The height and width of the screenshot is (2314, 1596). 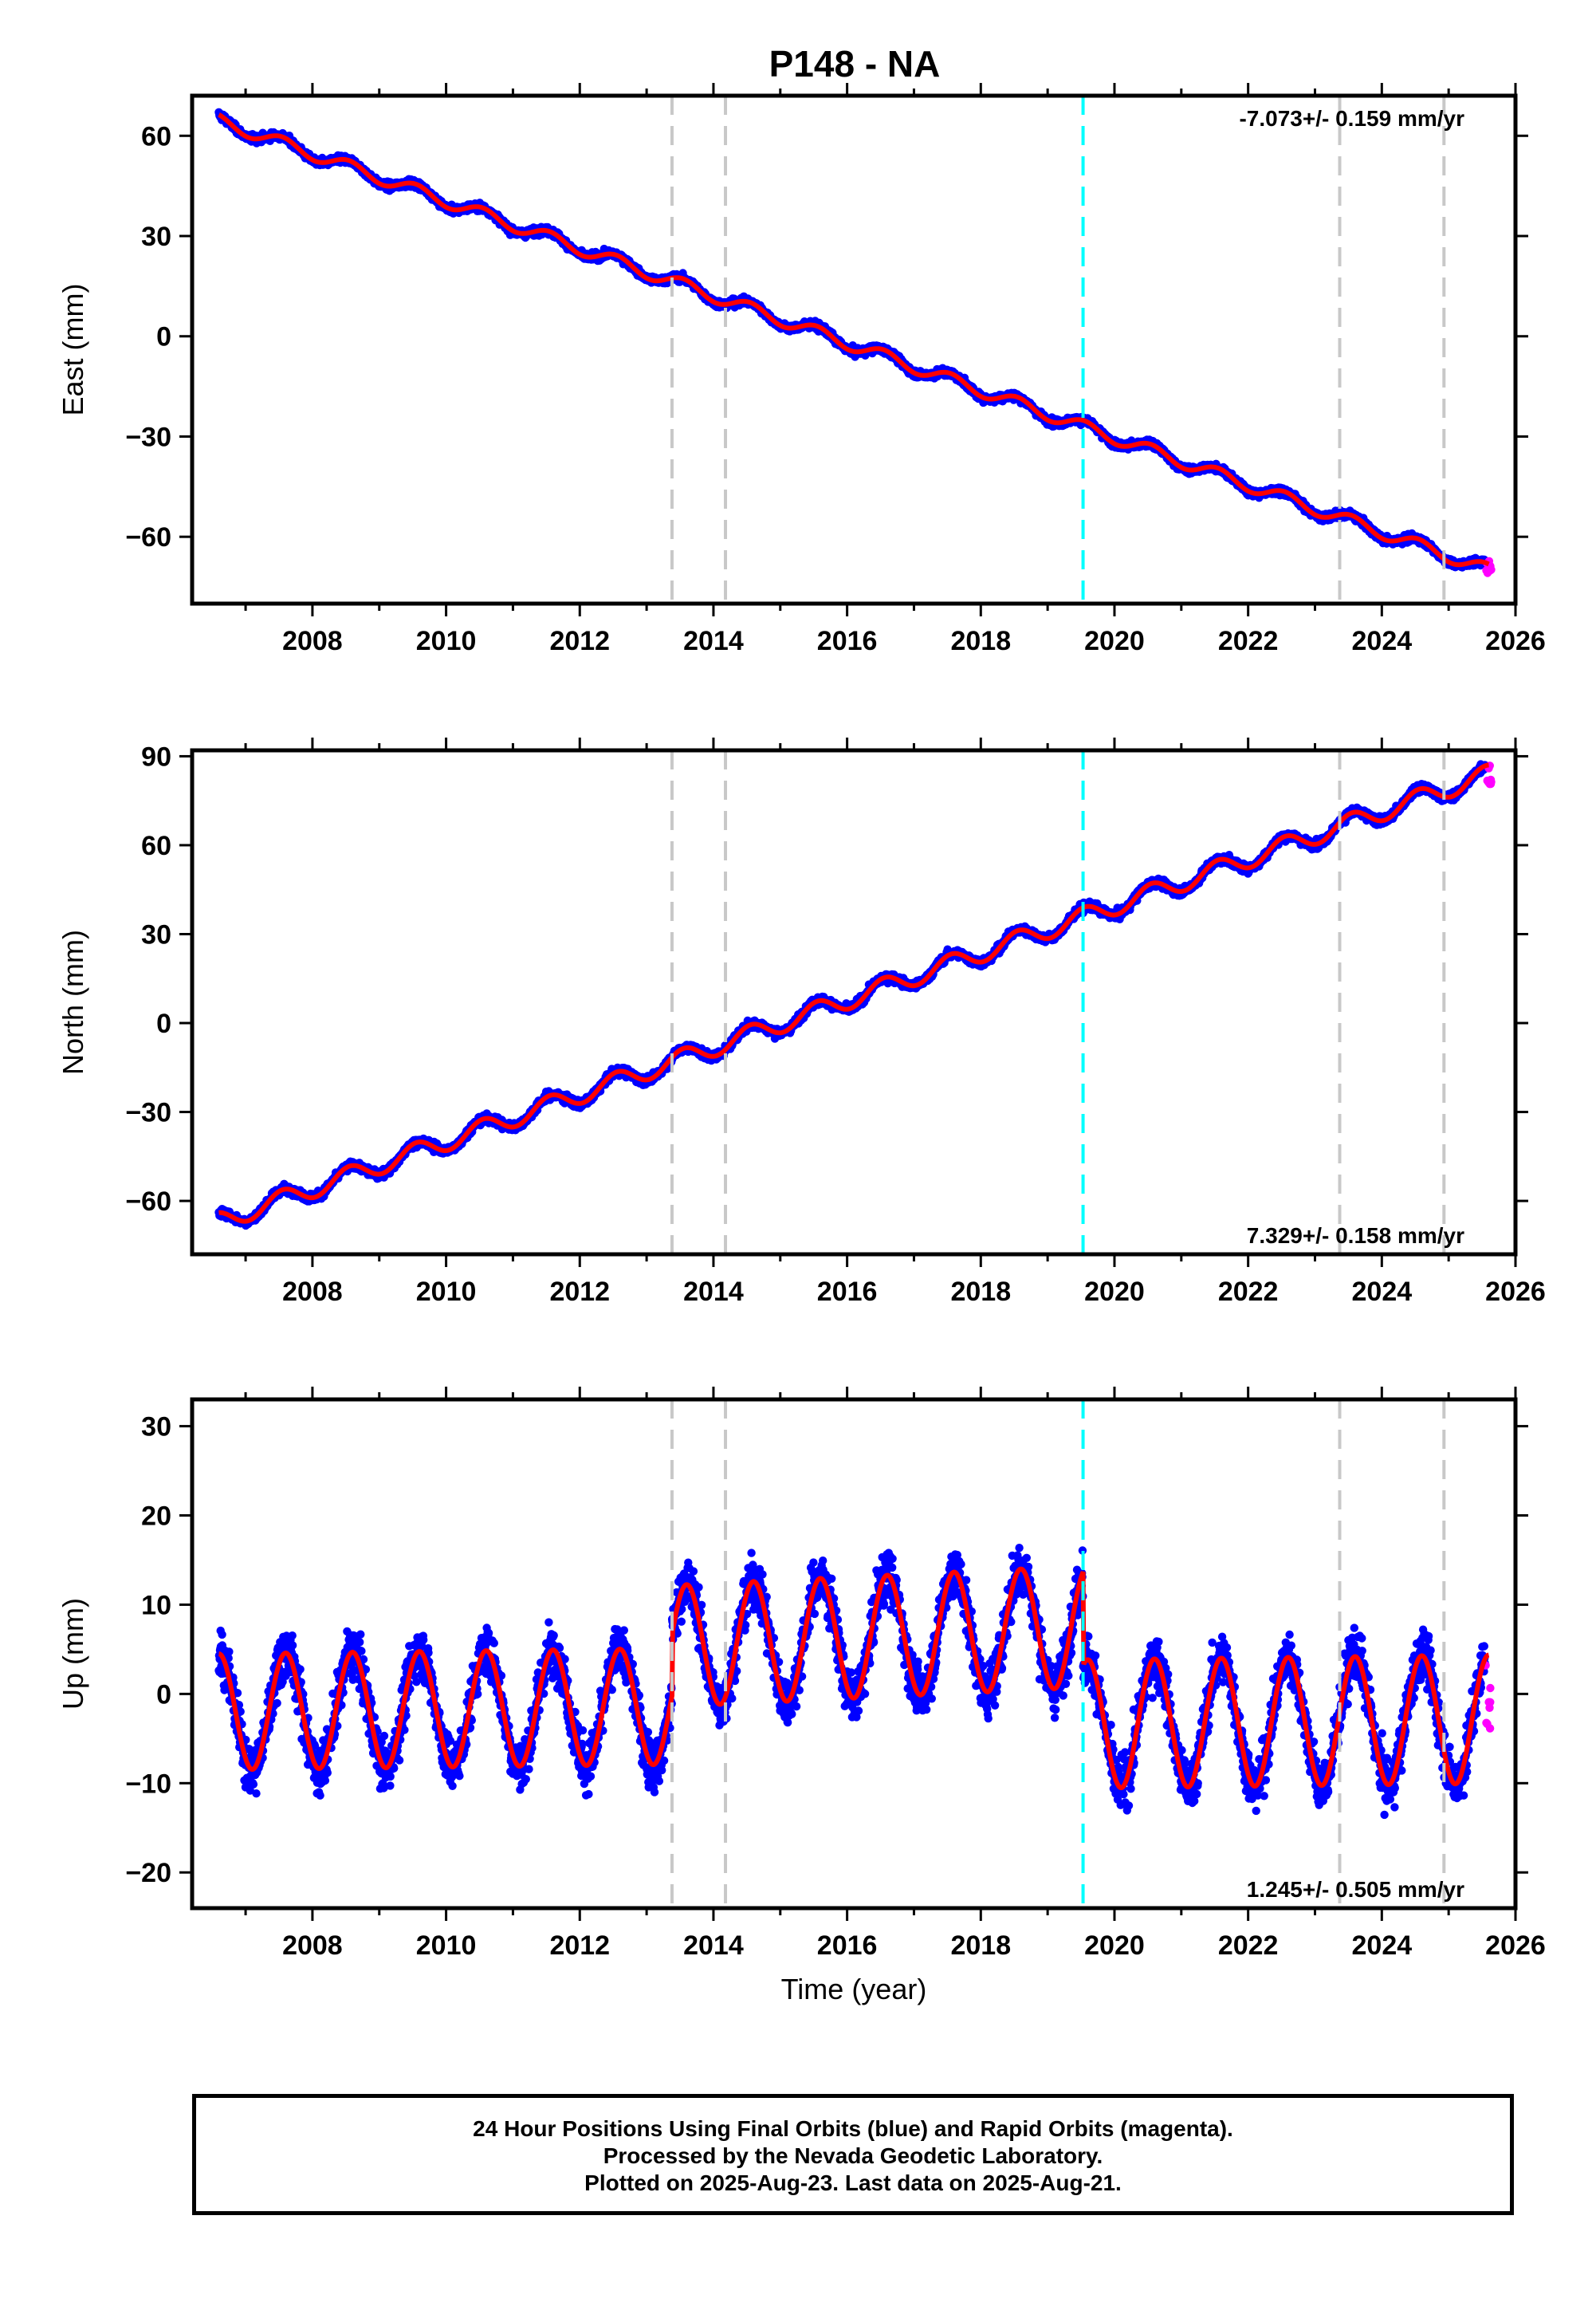 What do you see at coordinates (1114, 641) in the screenshot?
I see `x-tick-label: 2020` at bounding box center [1114, 641].